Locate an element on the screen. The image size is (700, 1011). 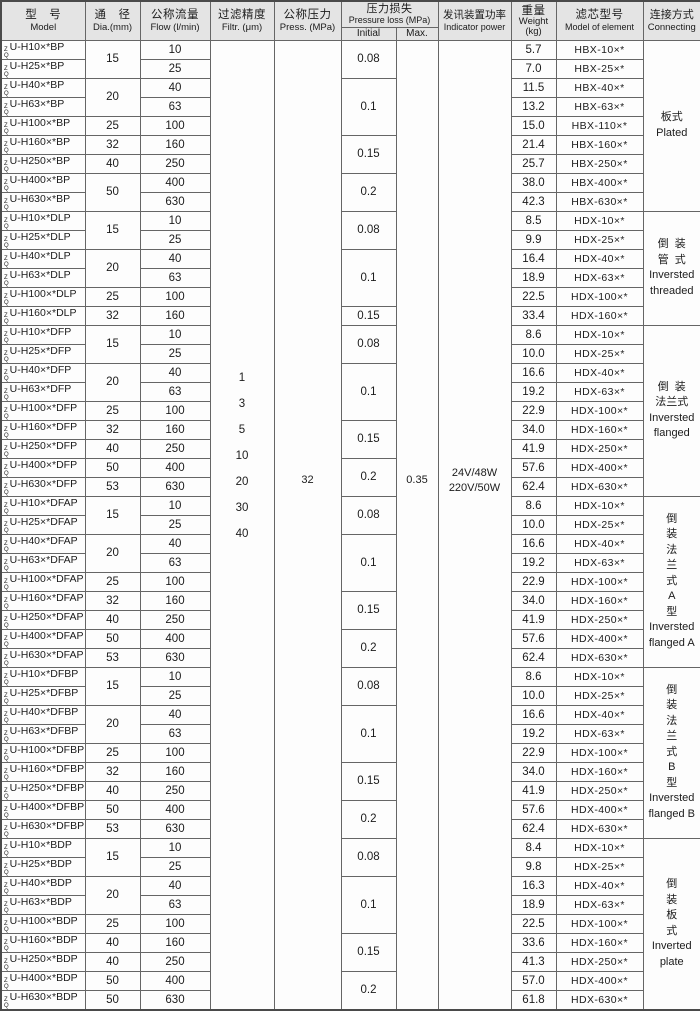
model-text: U-H250×*DFAP is located at coordinates (47, 617).